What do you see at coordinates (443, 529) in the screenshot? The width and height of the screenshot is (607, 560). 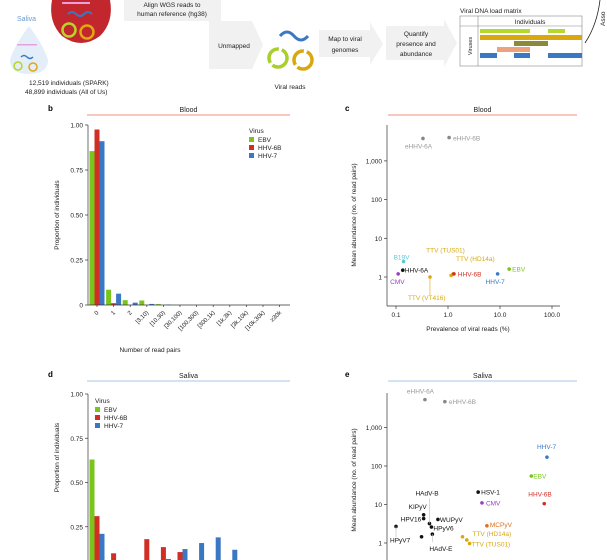 I see `point-label: HPyV6` at bounding box center [443, 529].